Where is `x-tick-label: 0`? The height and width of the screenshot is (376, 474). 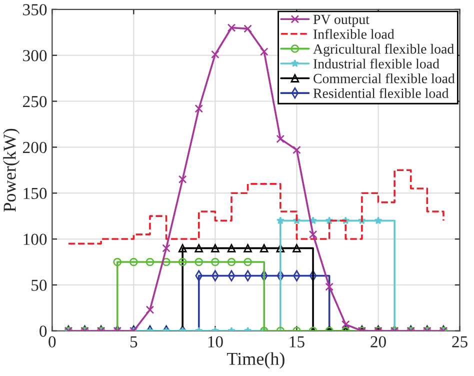 x-tick-label: 0 is located at coordinates (52, 342).